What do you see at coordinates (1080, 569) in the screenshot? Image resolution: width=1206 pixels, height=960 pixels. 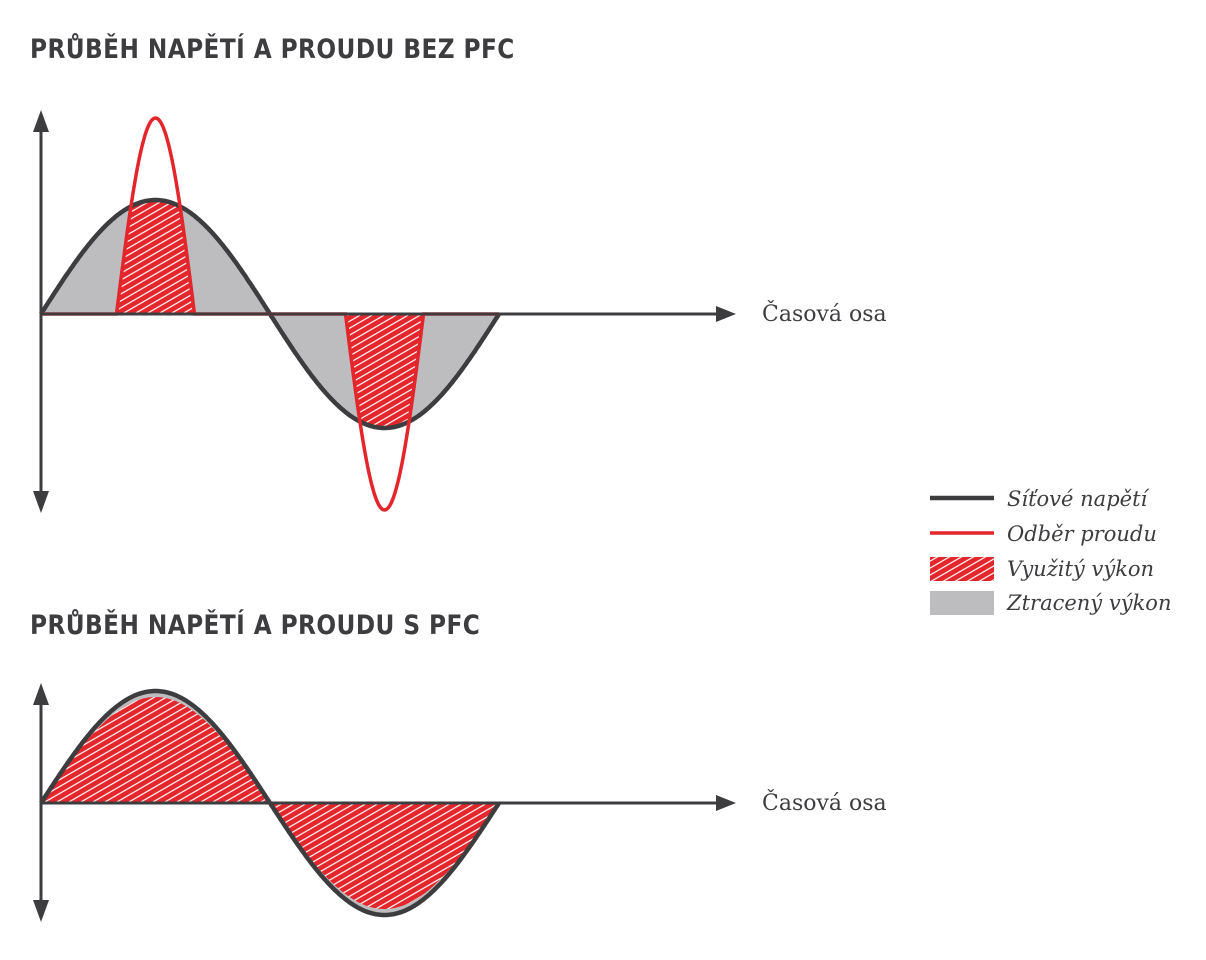 I see `legend-label: Využitý výkon` at bounding box center [1080, 569].